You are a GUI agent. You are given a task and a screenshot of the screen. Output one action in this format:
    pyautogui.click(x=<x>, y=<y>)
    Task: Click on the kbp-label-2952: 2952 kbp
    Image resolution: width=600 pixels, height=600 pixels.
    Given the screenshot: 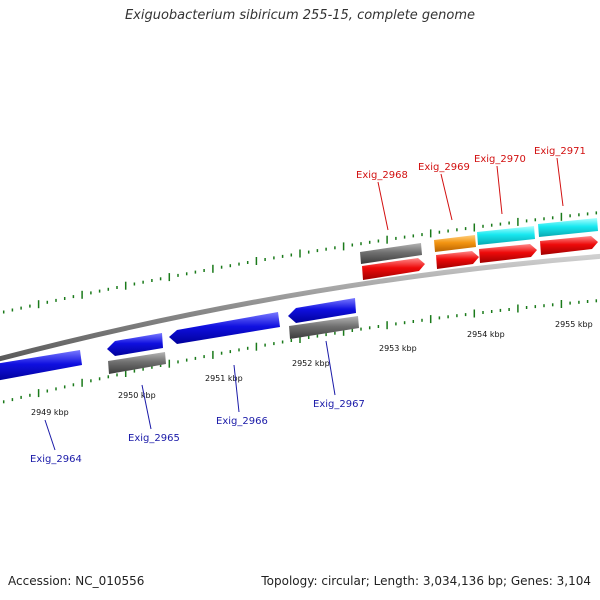 What is the action you would take?
    pyautogui.click(x=311, y=363)
    